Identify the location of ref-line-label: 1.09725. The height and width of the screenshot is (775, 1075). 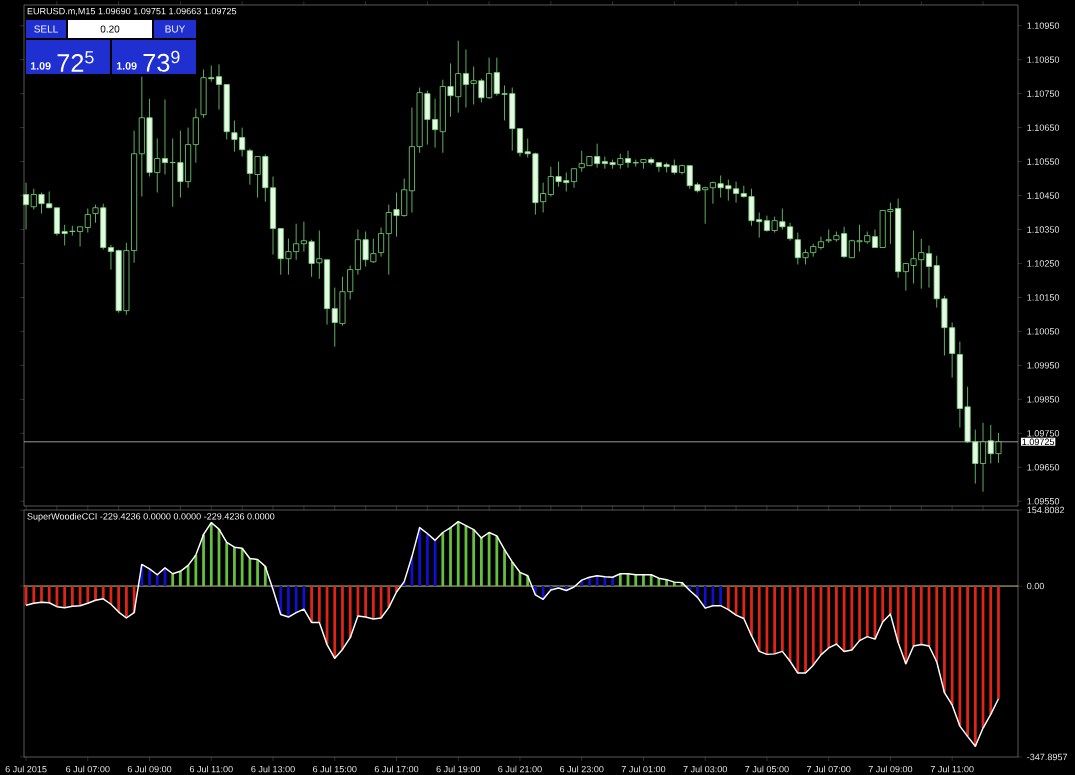
(1038, 442).